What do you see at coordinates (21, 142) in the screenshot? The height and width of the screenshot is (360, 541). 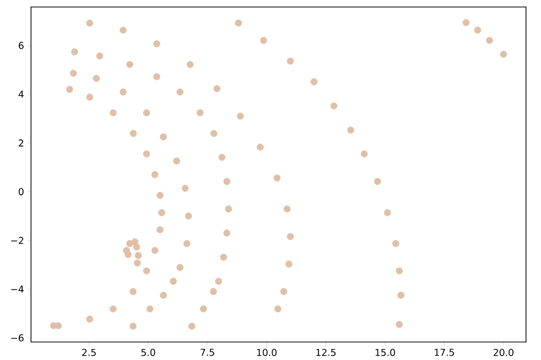 I see `y-tick-label: 2` at bounding box center [21, 142].